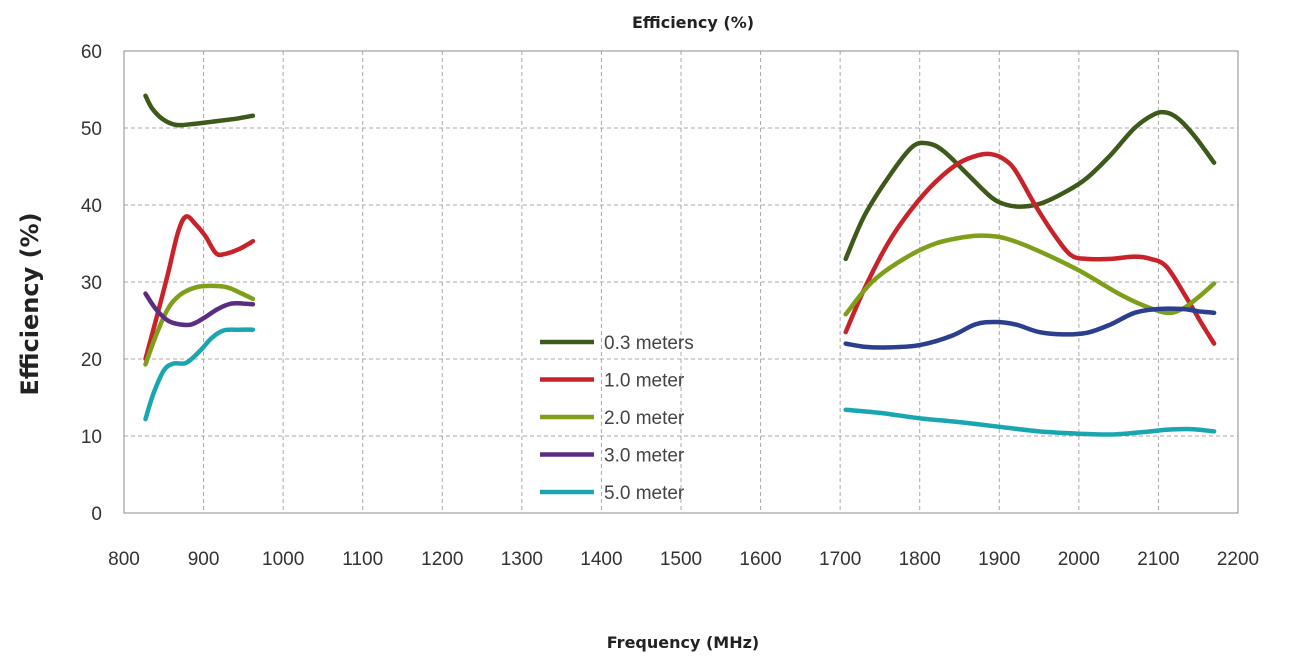 This screenshot has width=1296, height=662. I want to click on y-tick-label: 40, so click(91, 206).